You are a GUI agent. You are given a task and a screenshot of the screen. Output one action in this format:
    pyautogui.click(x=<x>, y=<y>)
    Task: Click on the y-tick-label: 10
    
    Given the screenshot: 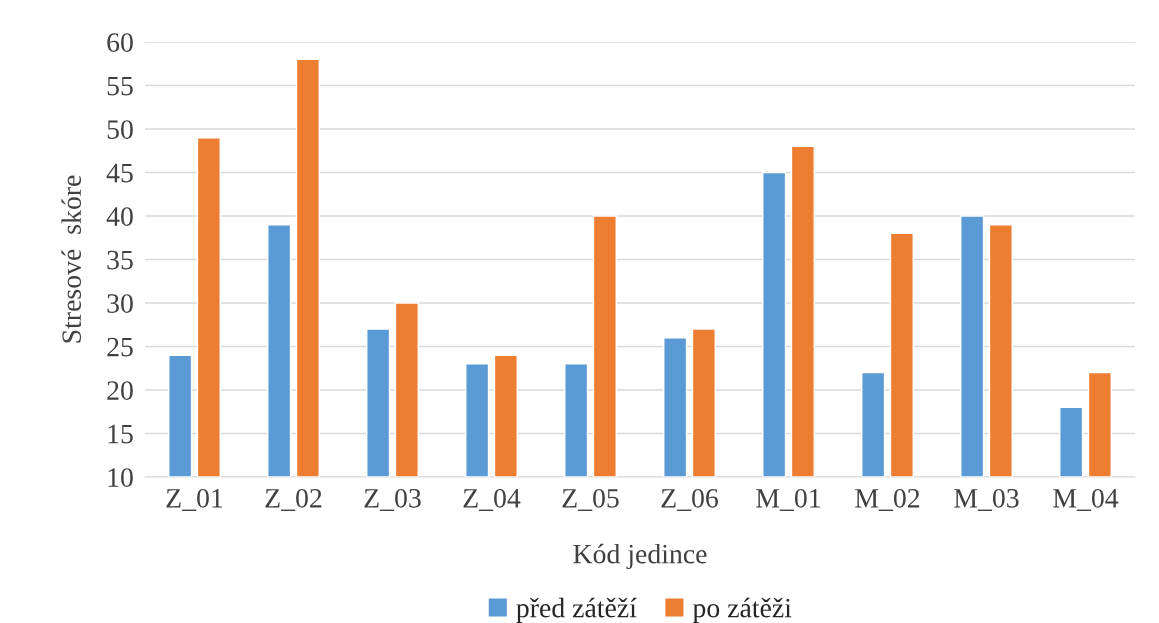 What is the action you would take?
    pyautogui.click(x=120, y=477)
    